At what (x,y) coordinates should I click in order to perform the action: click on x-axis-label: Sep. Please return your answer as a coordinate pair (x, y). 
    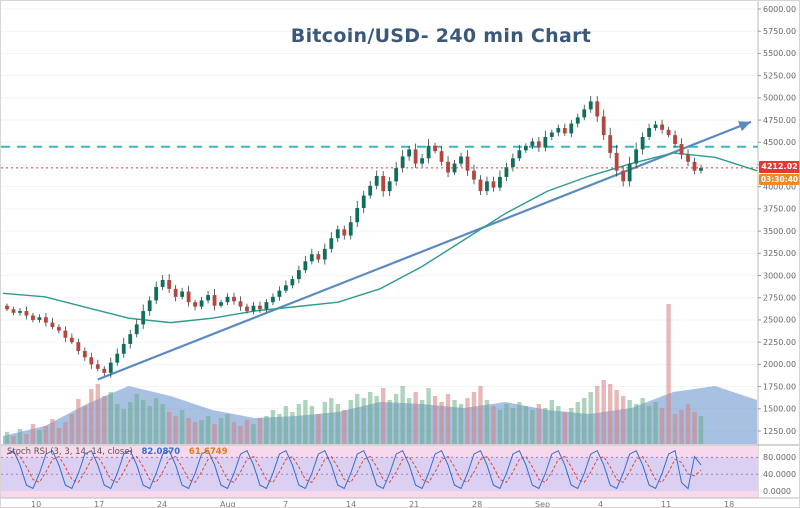
    Looking at the image, I should click on (542, 504).